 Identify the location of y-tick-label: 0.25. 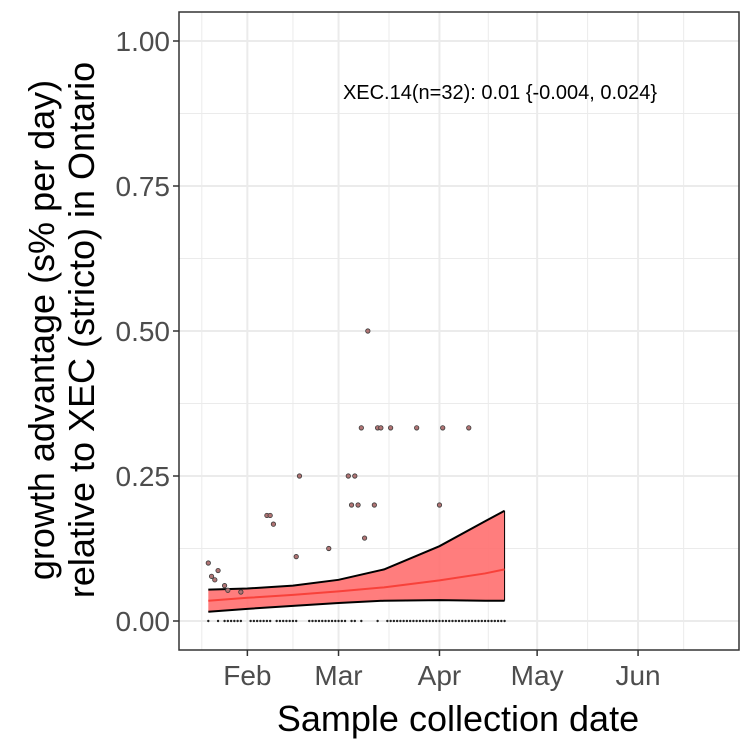
(143, 476).